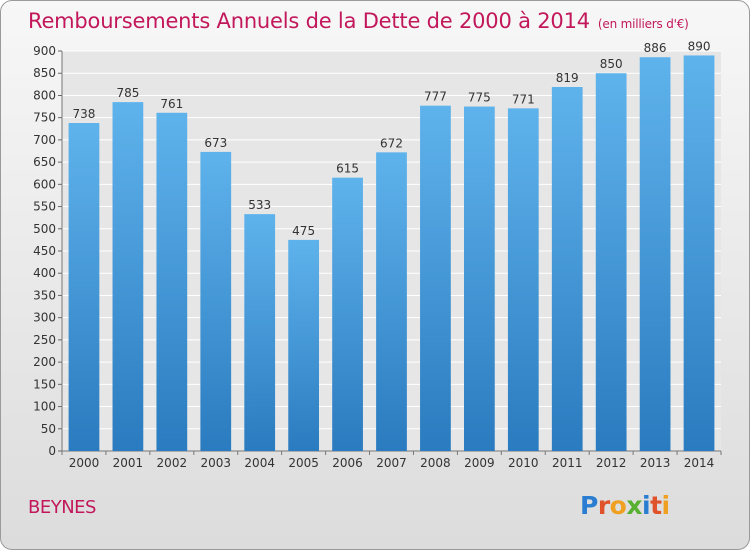 This screenshot has height=550, width=750. What do you see at coordinates (172, 463) in the screenshot?
I see `x-tick-label: 2002` at bounding box center [172, 463].